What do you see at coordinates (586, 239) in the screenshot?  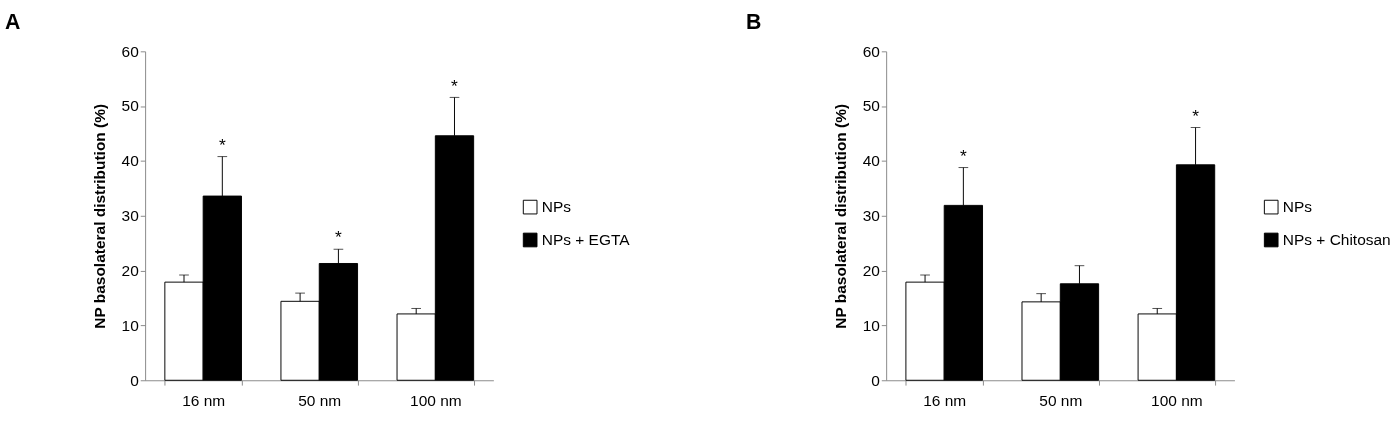 I see `legend-label: NPs + EGTA` at bounding box center [586, 239].